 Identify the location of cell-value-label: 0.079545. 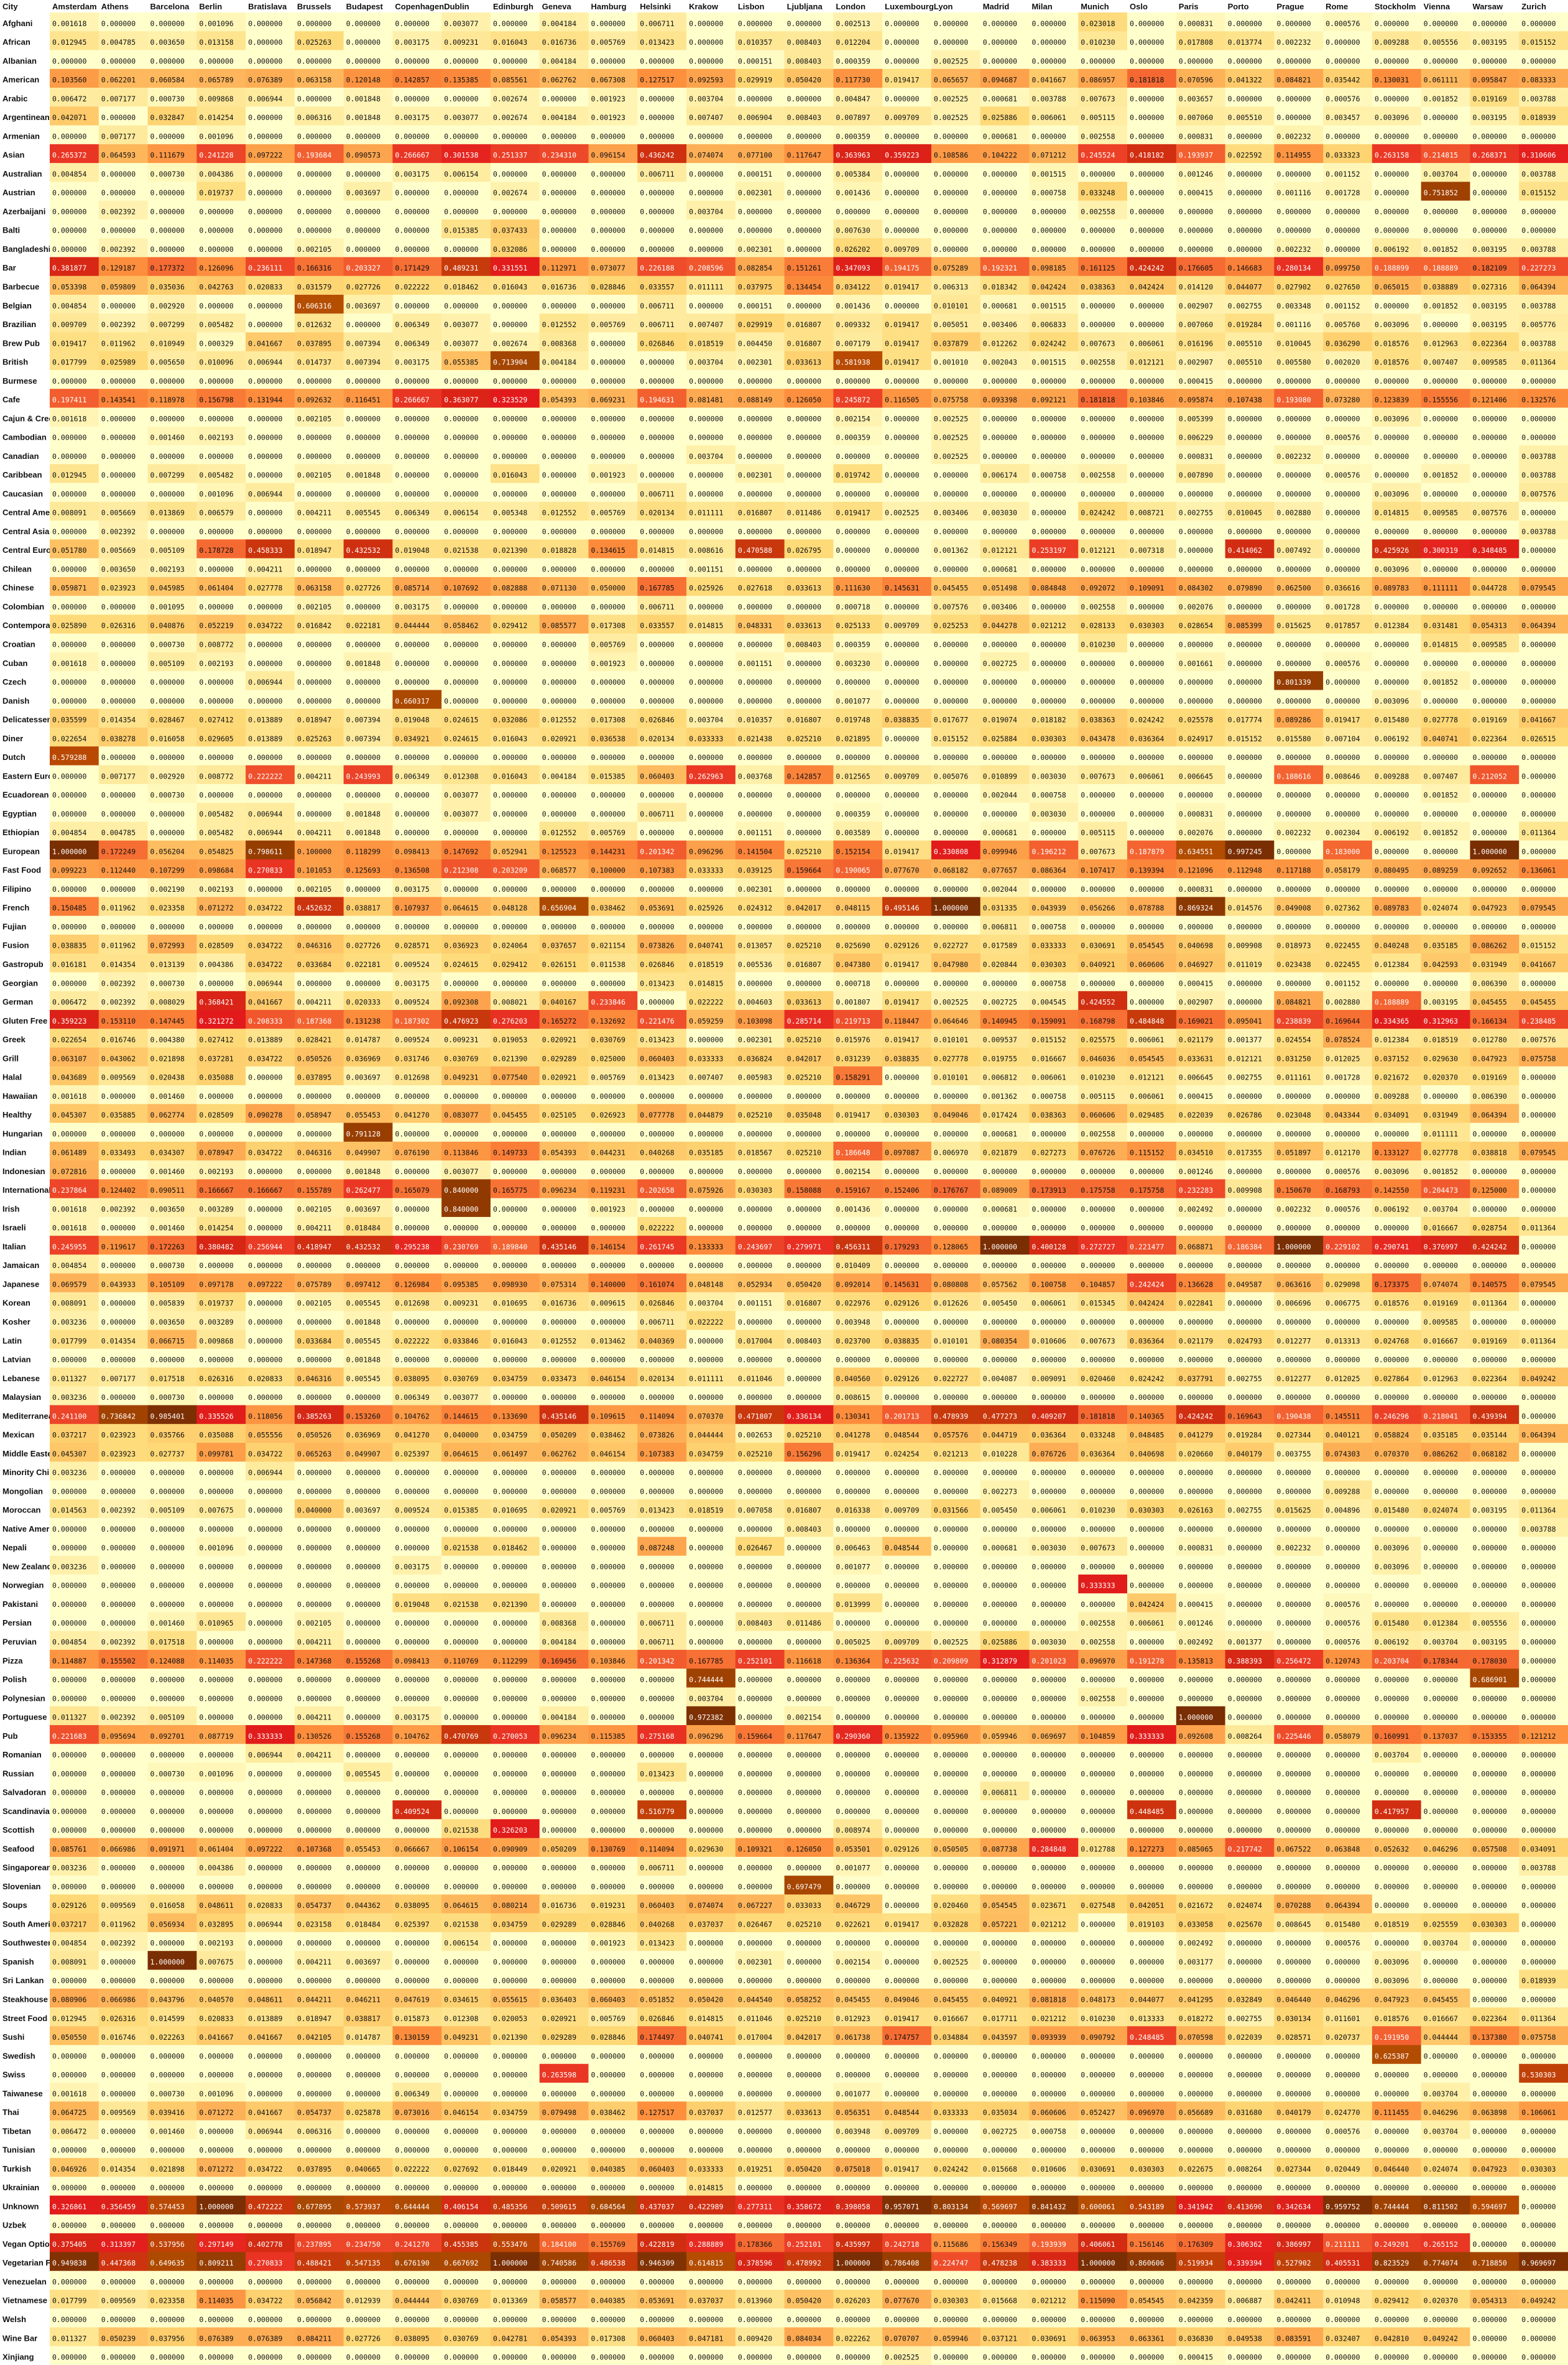
(1538, 588).